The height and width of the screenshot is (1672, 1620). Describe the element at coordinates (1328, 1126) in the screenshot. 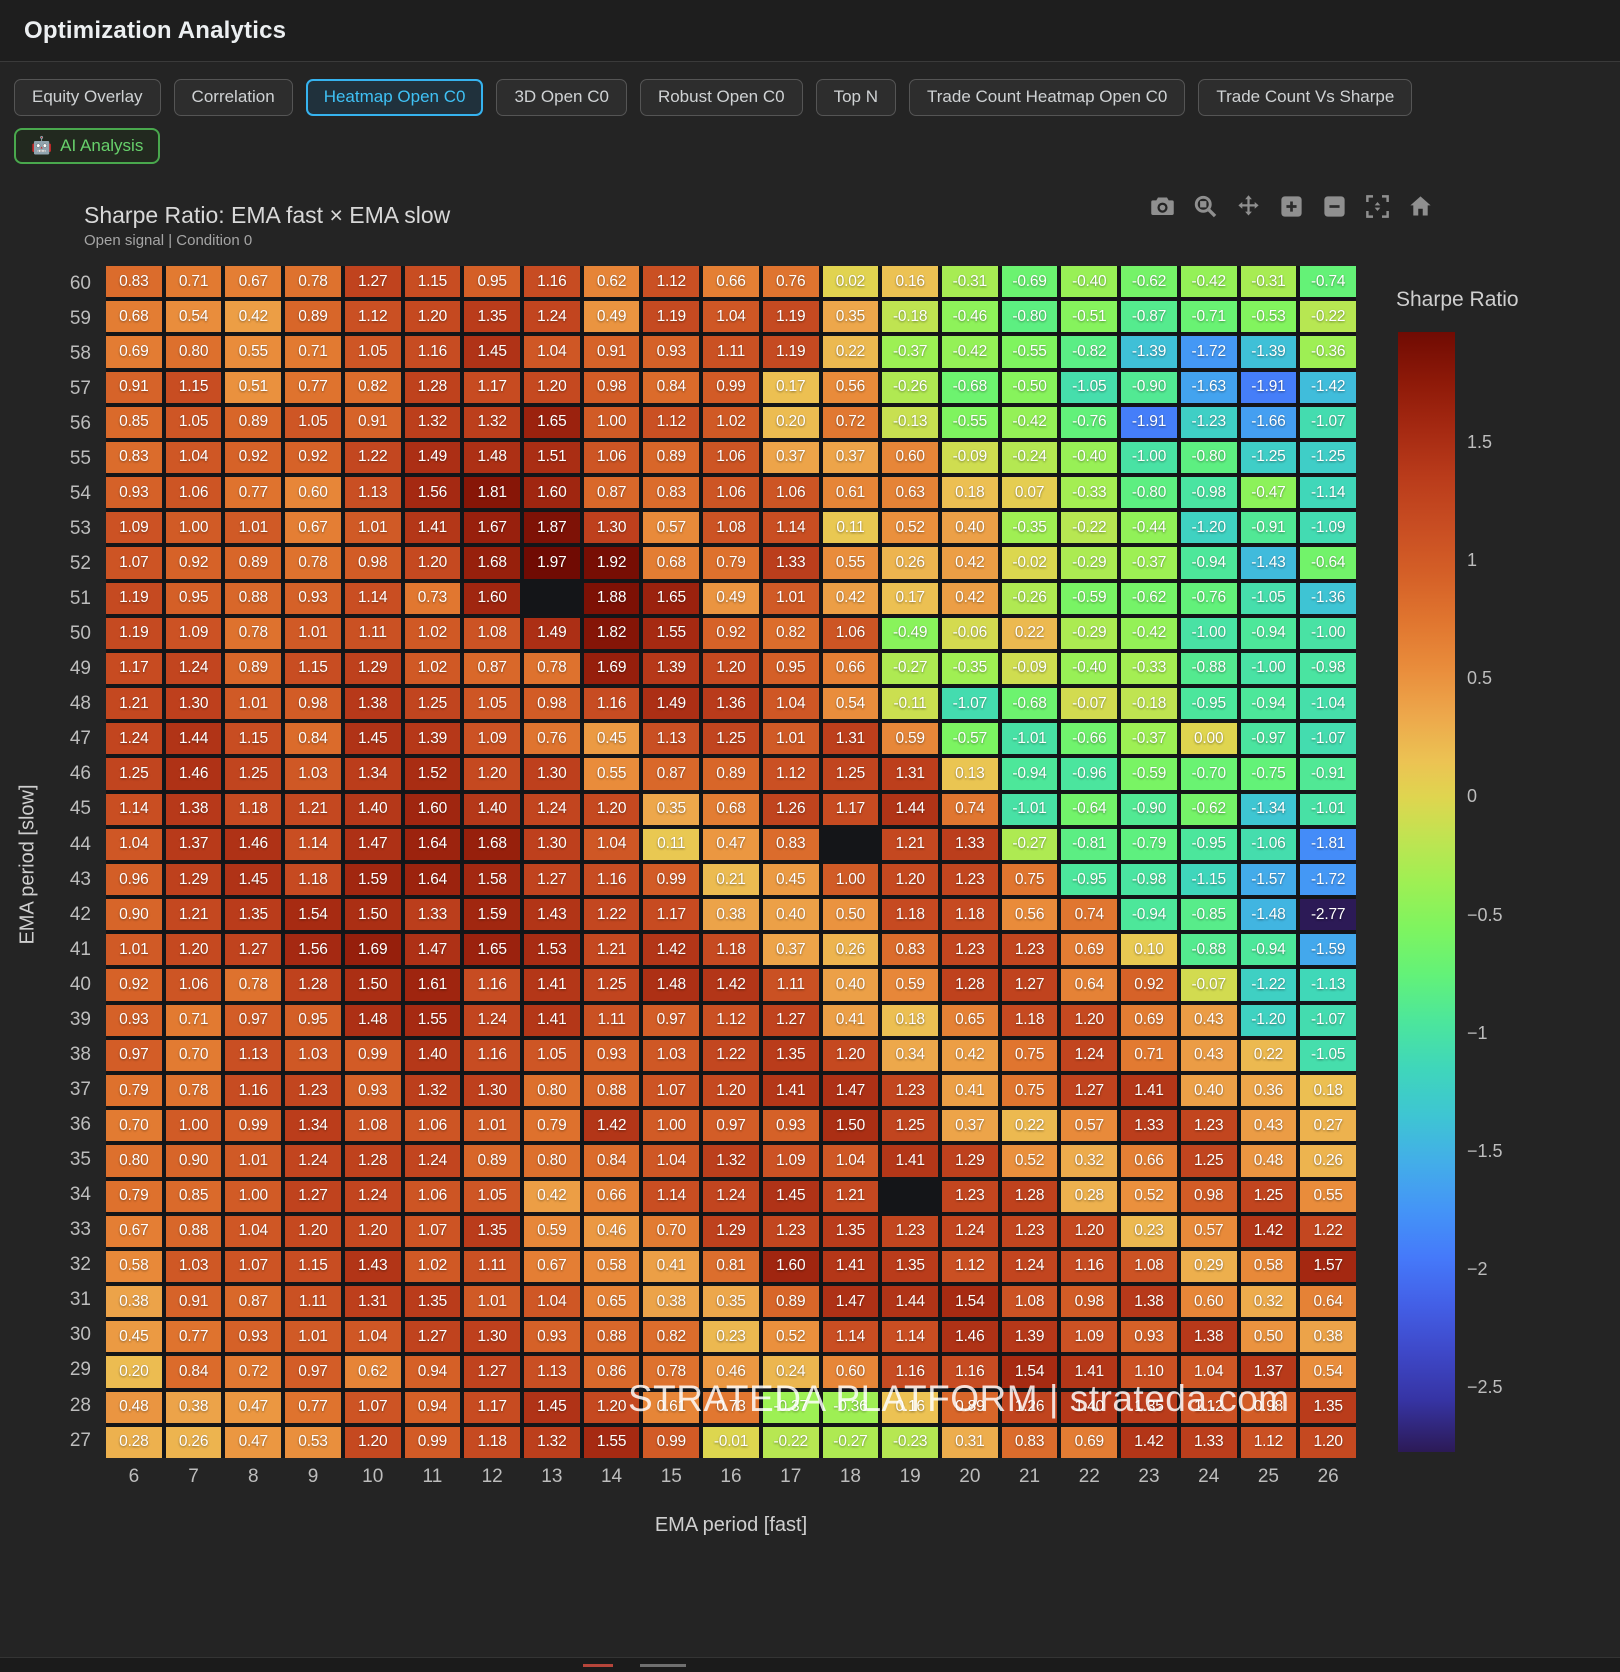

I see `heatmap-cell: 0.27` at that location.